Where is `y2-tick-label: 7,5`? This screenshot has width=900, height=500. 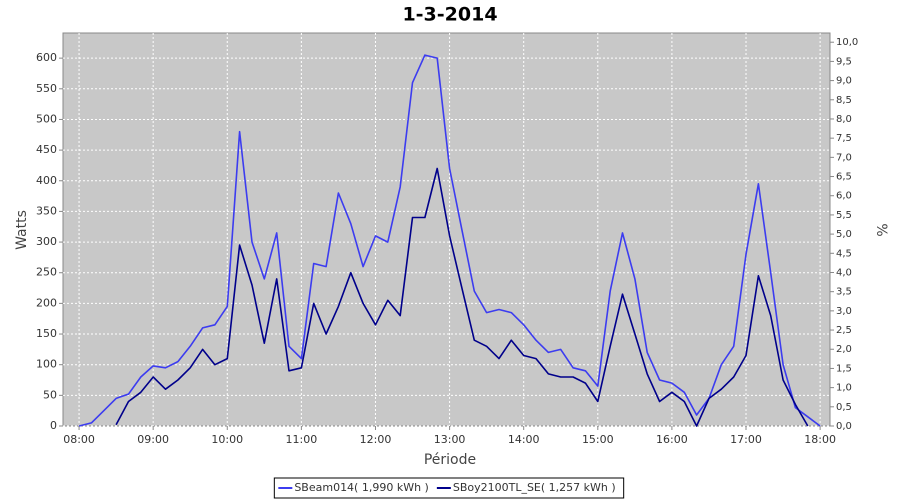
y2-tick-label: 7,5 is located at coordinates (844, 138).